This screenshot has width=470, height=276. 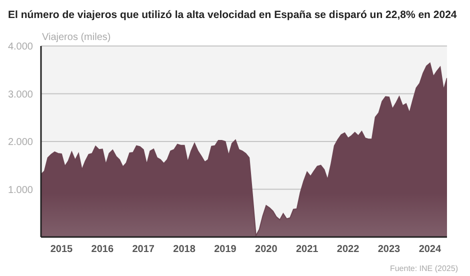 What do you see at coordinates (143, 250) in the screenshot?
I see `x-tick-label: 2017` at bounding box center [143, 250].